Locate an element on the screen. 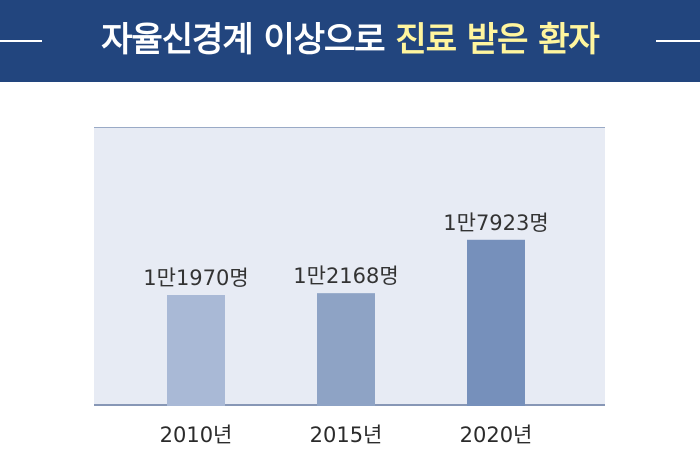 This screenshot has height=472, width=700. title-main: 자율신경계 이상으로 is located at coordinates (243, 40).